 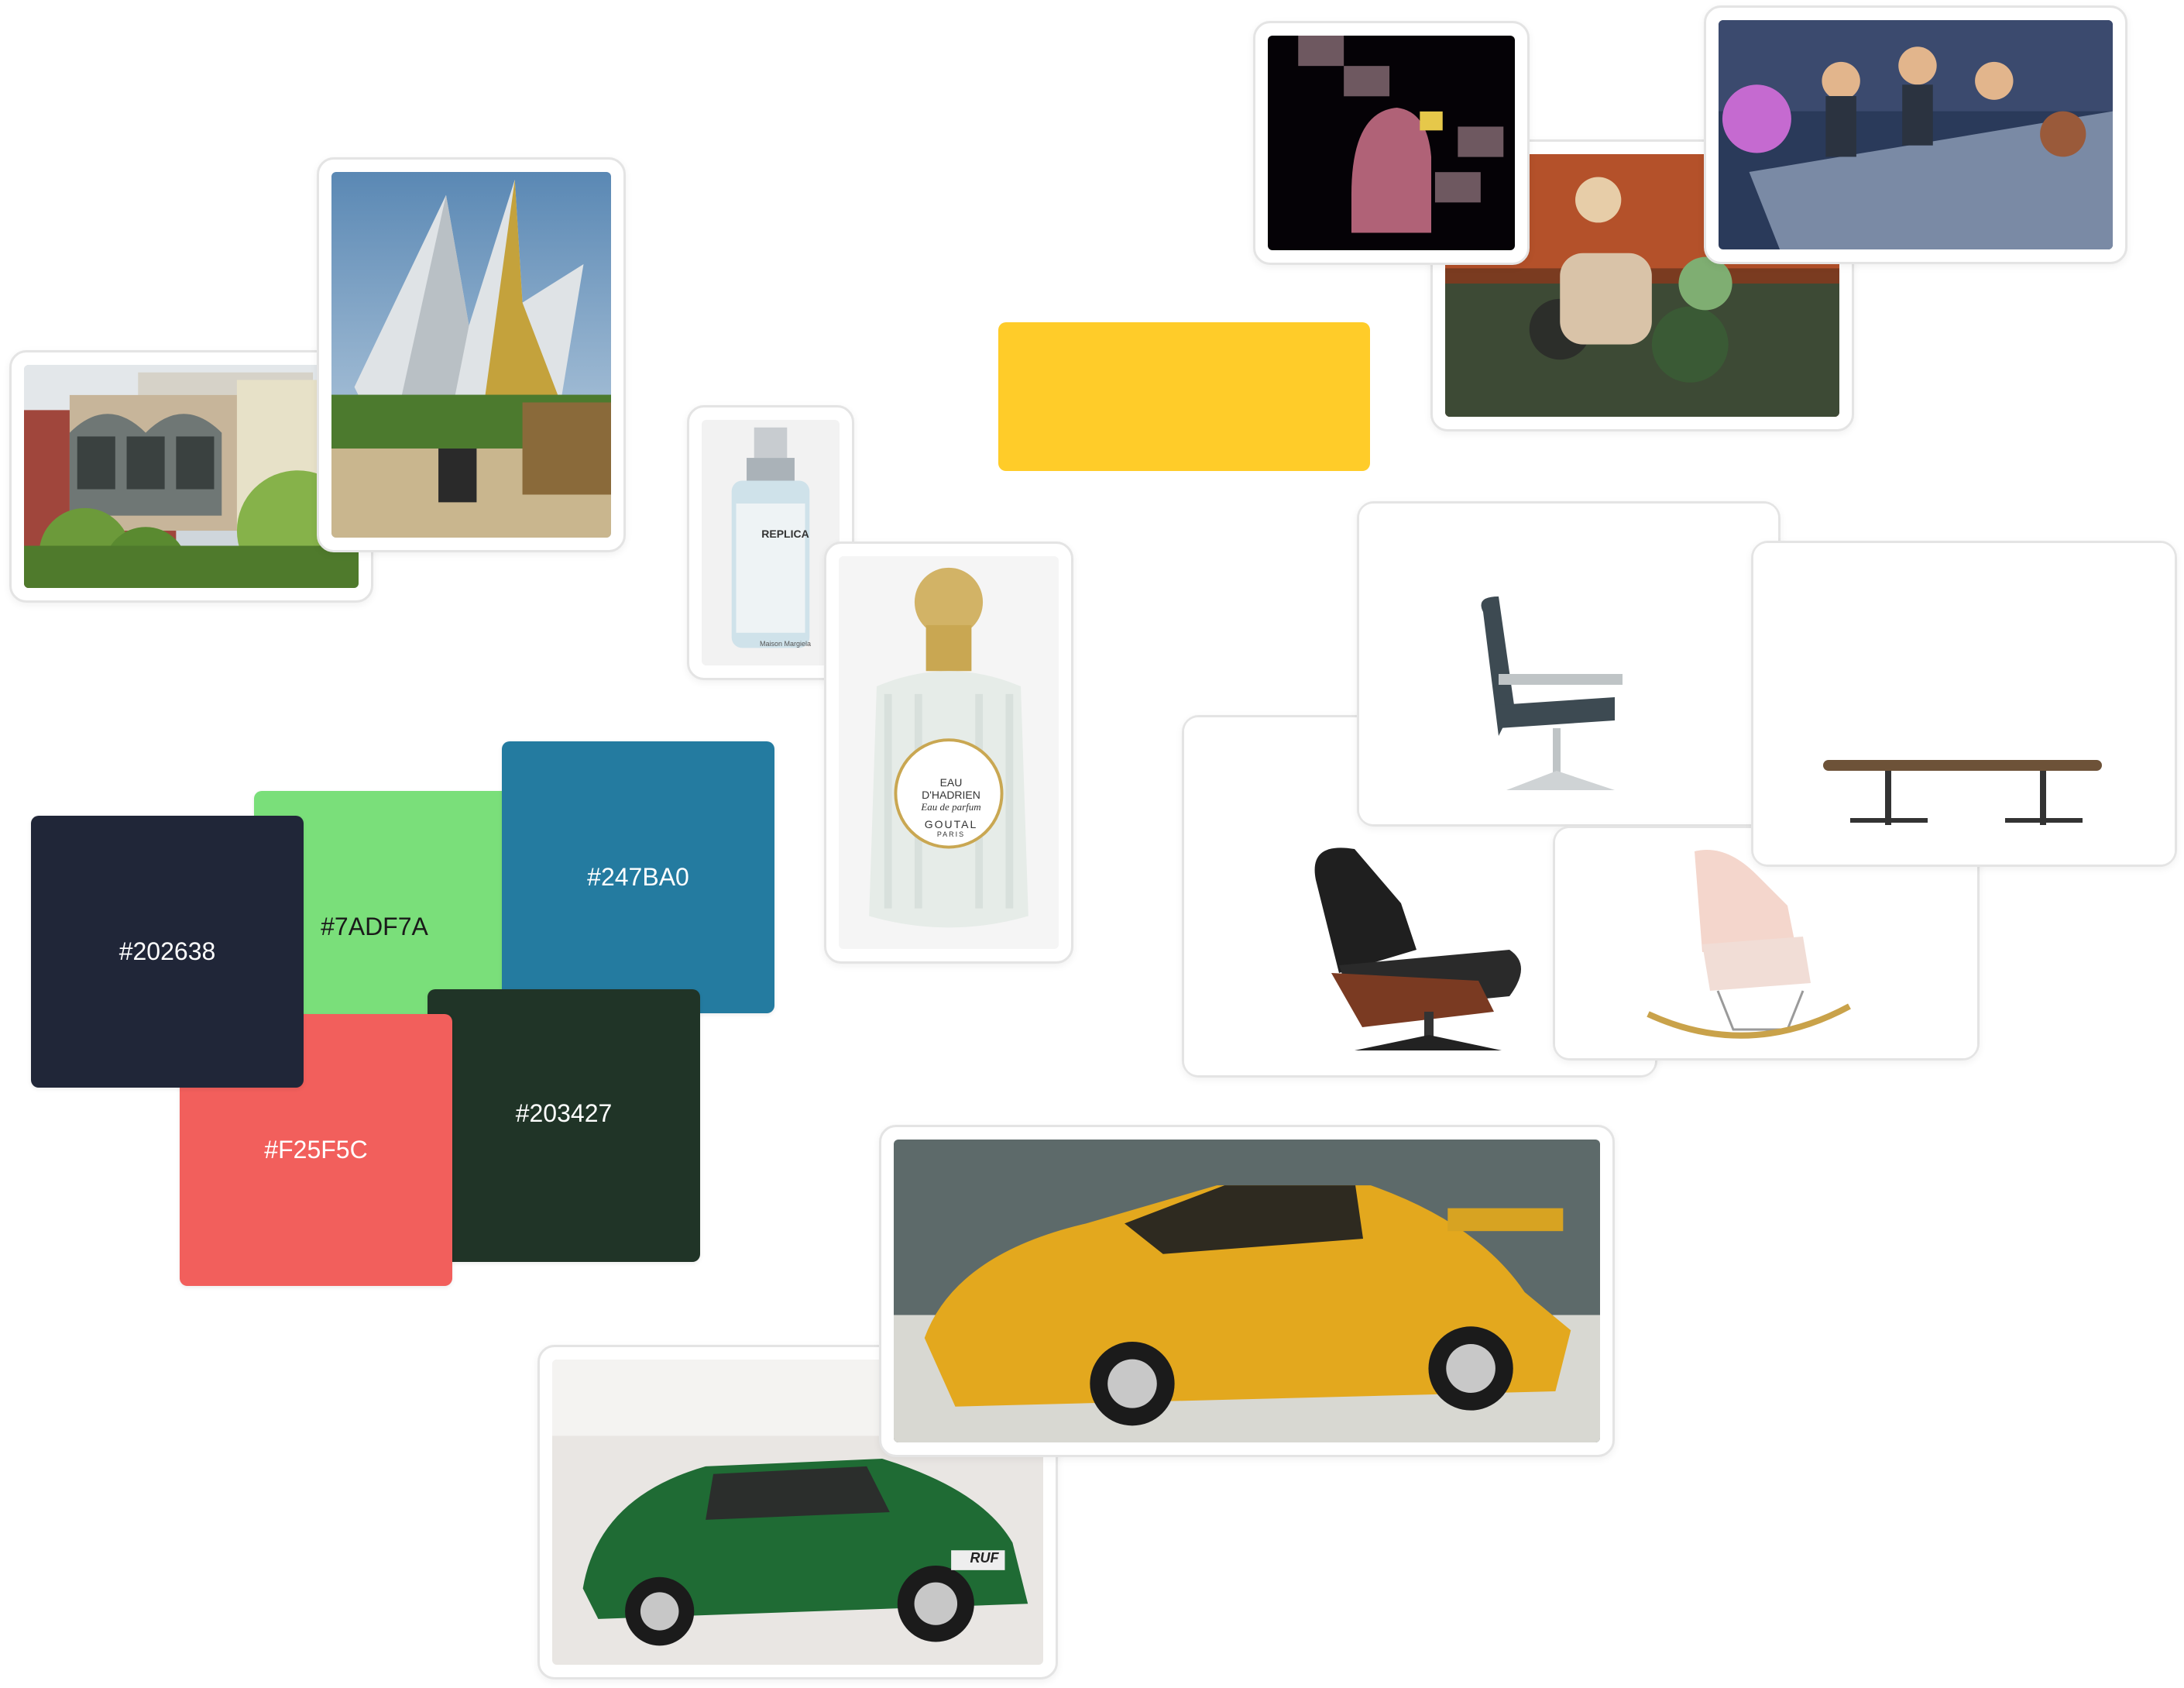 I want to click on building-photo-card, so click(x=191, y=477).